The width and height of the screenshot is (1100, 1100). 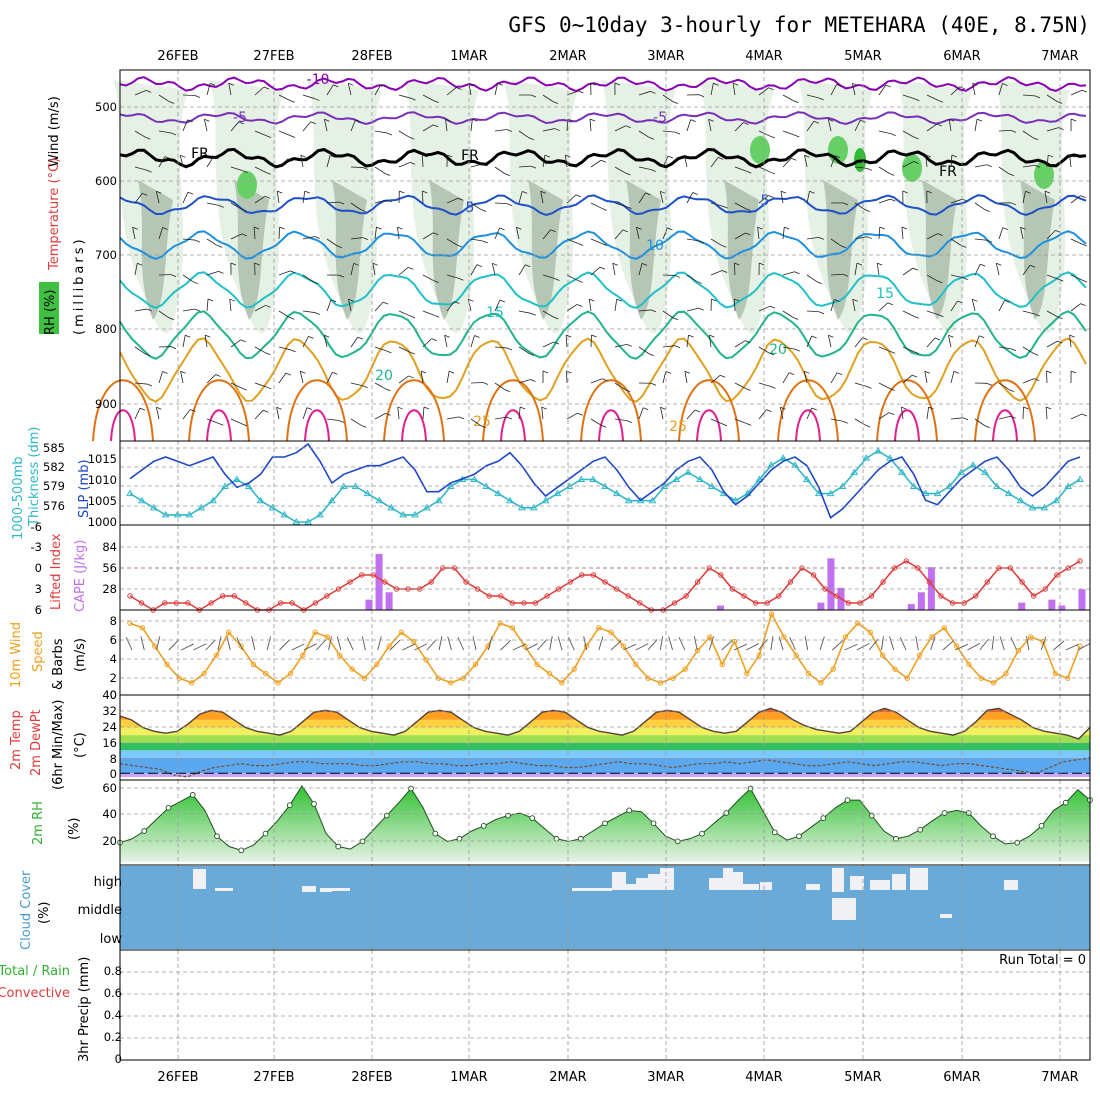 I want to click on panel-frame, so click(x=605, y=1005).